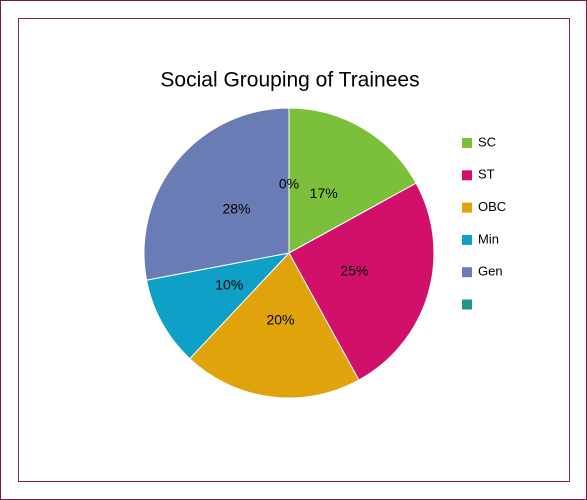 This screenshot has width=587, height=500. I want to click on data-label: 0%, so click(289, 184).